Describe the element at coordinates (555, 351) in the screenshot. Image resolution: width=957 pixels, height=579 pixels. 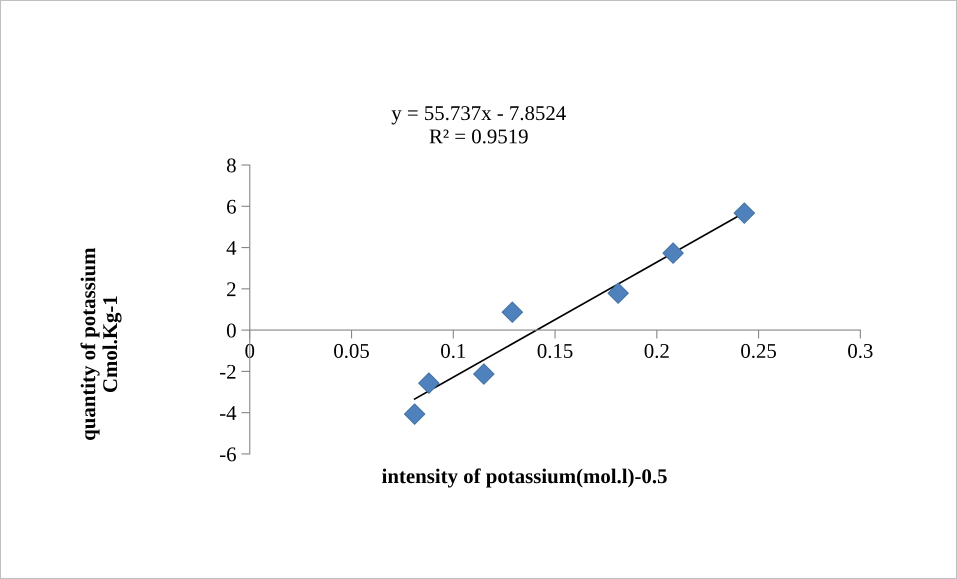
I see `x-tick-label: 0.15` at that location.